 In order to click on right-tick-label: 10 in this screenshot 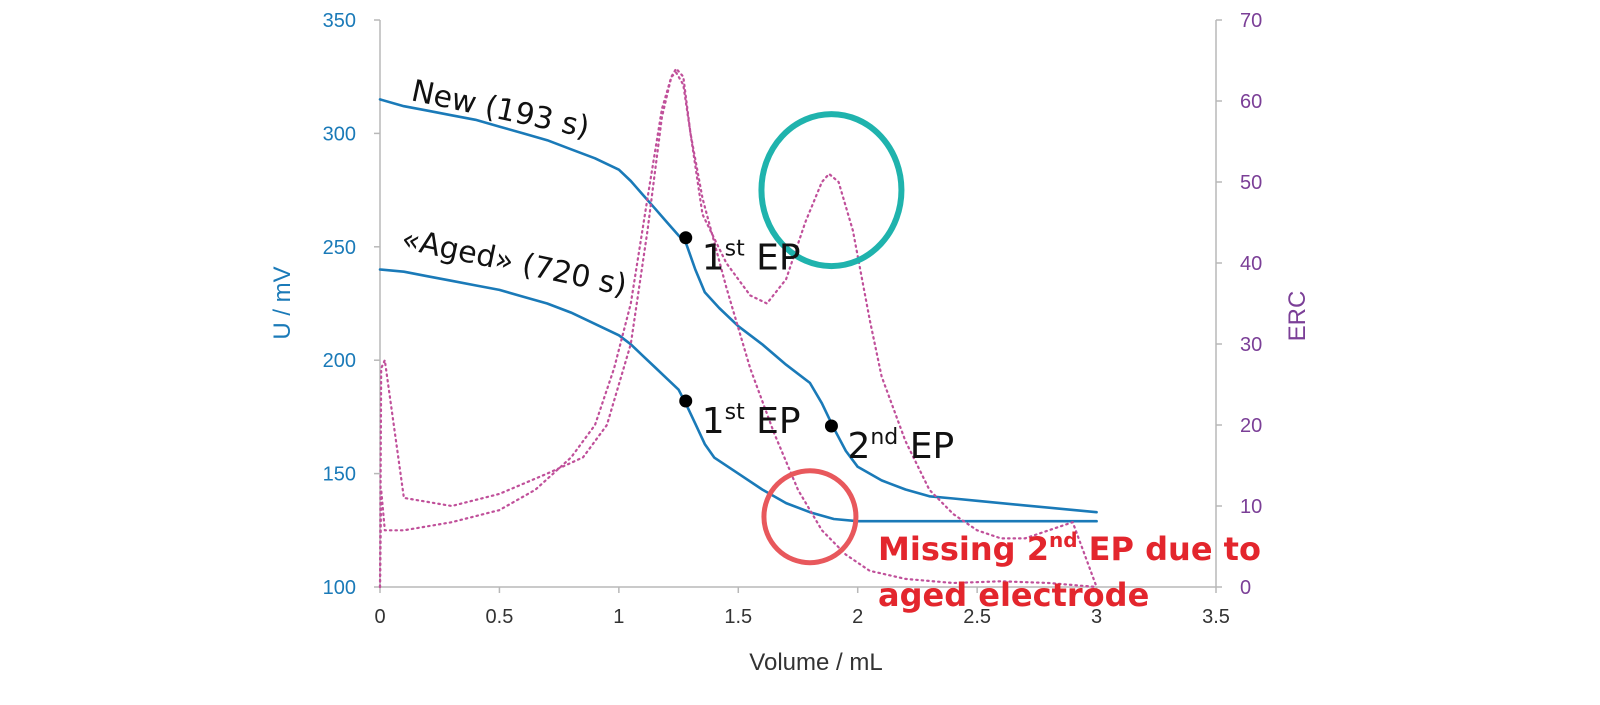, I will do `click(1251, 507)`.